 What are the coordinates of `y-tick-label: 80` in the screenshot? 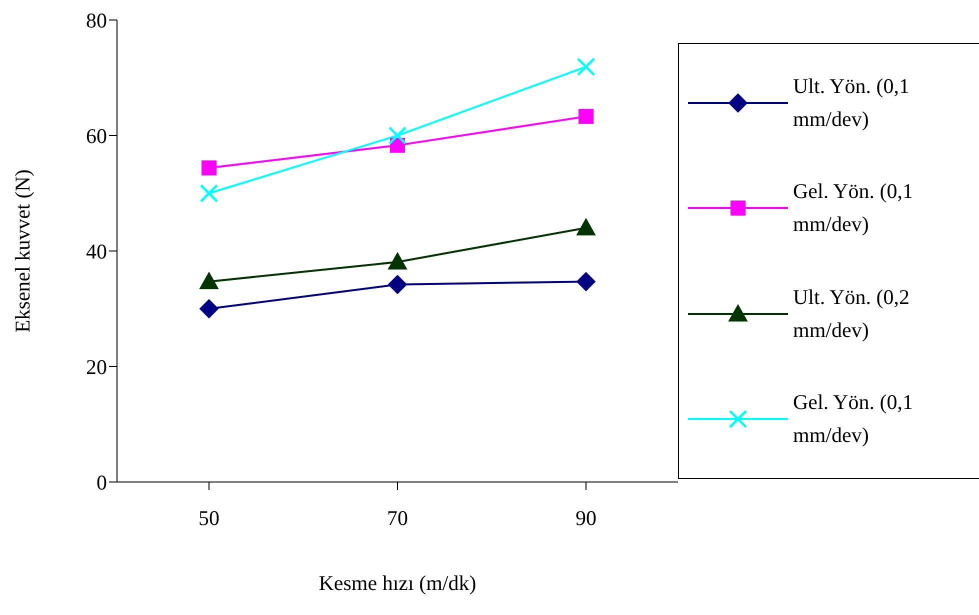 It's located at (96, 20).